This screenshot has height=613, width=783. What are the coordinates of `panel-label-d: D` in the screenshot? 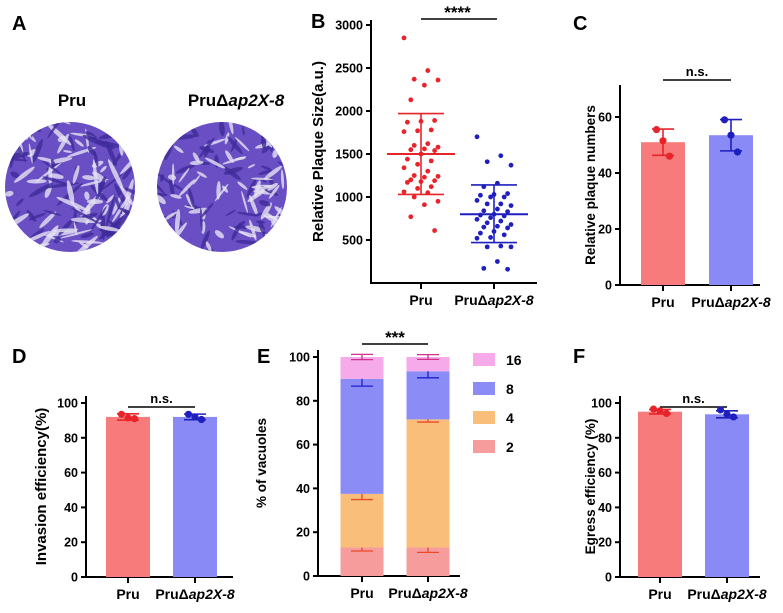 It's located at (19, 357).